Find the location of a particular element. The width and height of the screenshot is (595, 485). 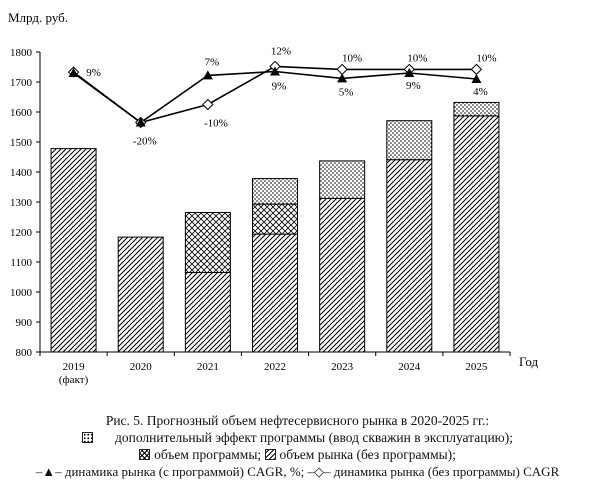

x-tick-sublabel: (факт) is located at coordinates (74, 380).